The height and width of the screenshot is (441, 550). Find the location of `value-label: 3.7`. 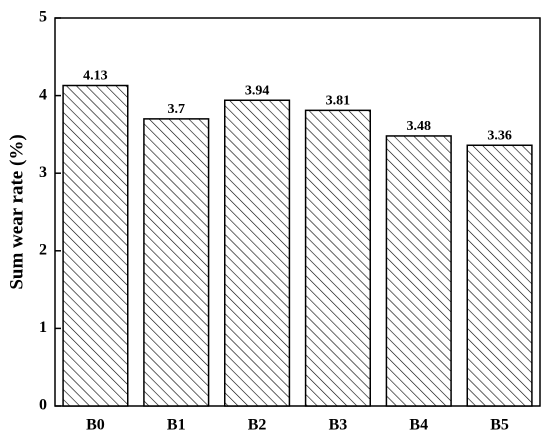

value-label: 3.7 is located at coordinates (177, 109).